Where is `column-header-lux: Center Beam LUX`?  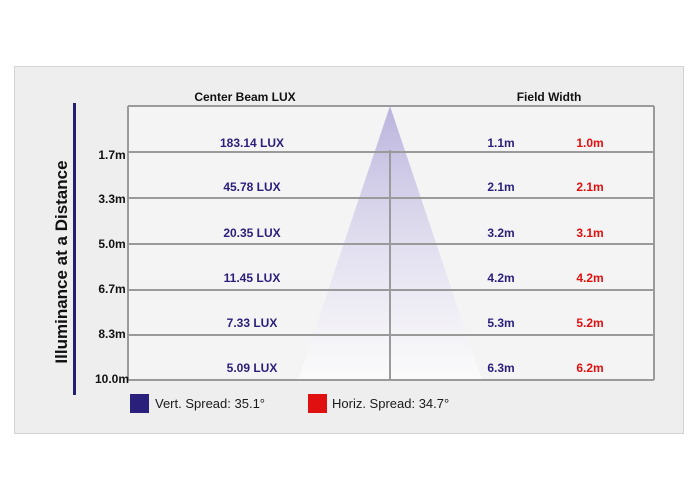
column-header-lux: Center Beam LUX is located at coordinates (245, 97).